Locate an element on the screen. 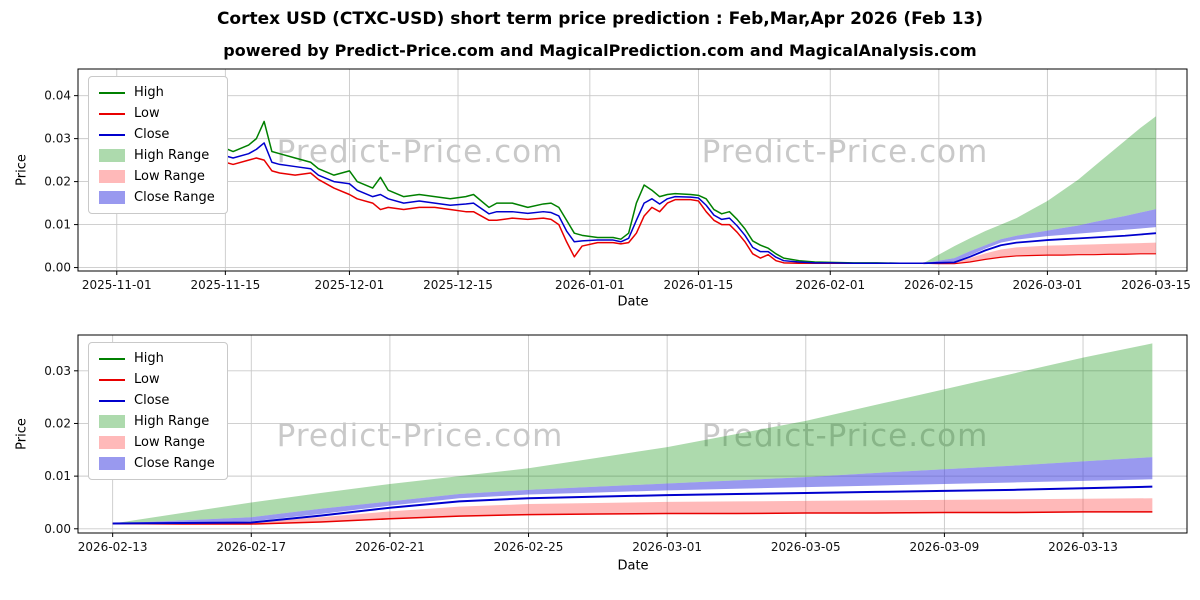 The image size is (1200, 600). x-tick-label: 2026-02-01 is located at coordinates (830, 285).